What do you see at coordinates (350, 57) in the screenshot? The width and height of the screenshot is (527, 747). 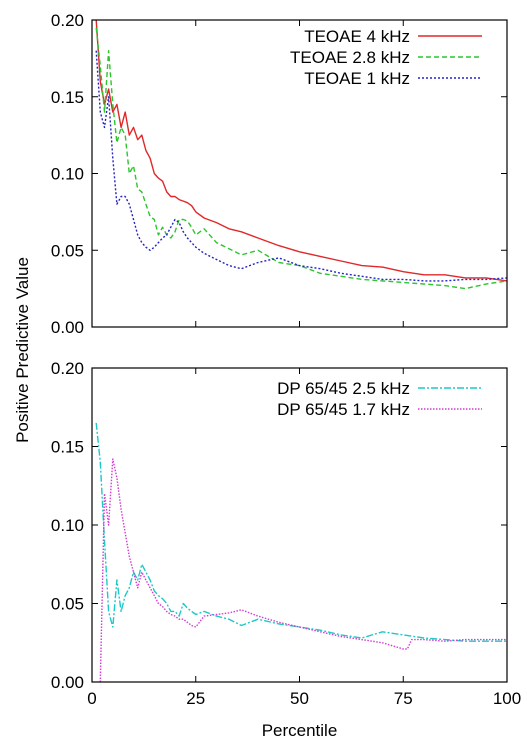 I see `legend-label: TEOAE 2.8 kHz` at bounding box center [350, 57].